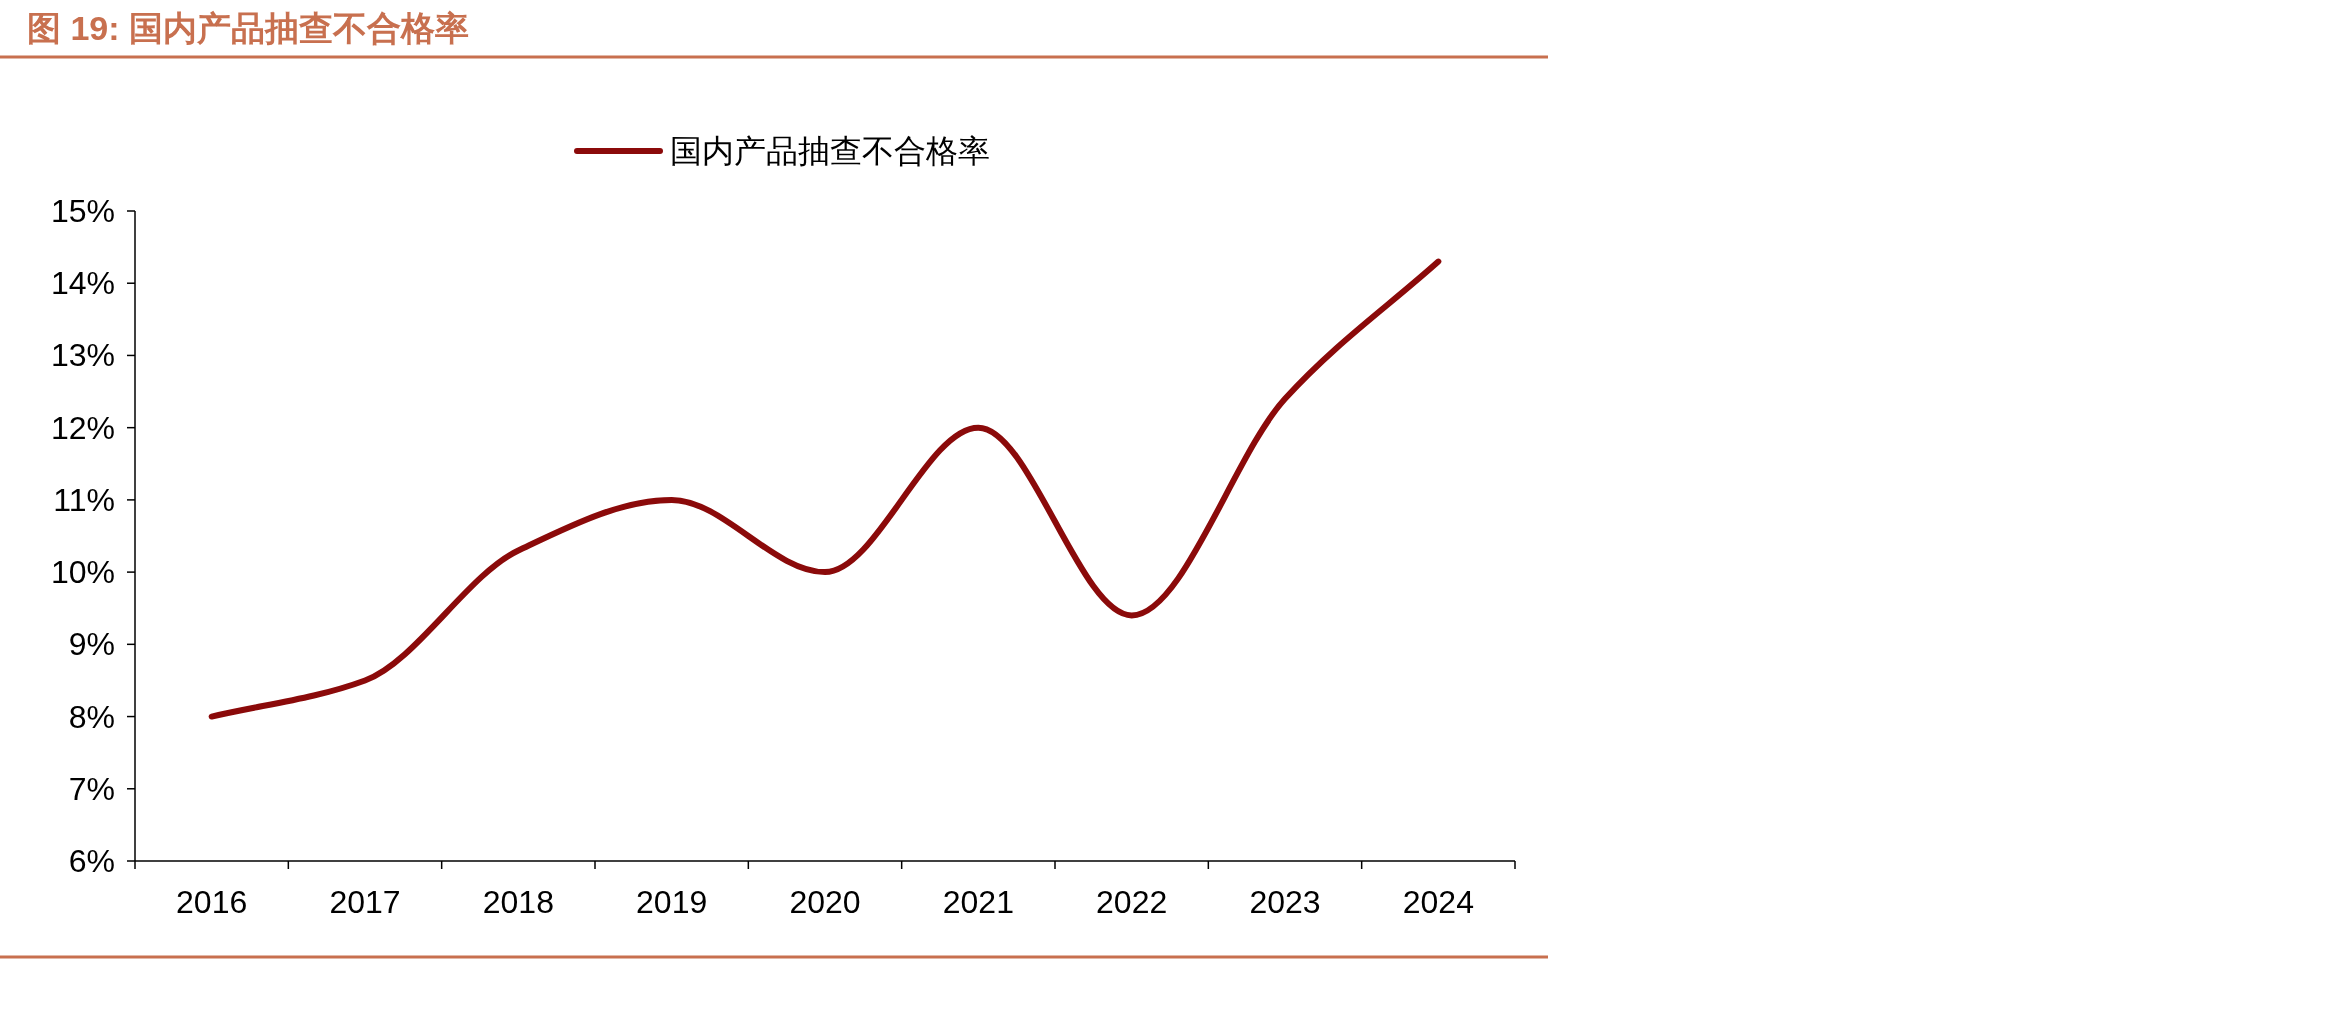  Describe the element at coordinates (82, 211) in the screenshot. I see `y-tick-label: 15%` at that location.